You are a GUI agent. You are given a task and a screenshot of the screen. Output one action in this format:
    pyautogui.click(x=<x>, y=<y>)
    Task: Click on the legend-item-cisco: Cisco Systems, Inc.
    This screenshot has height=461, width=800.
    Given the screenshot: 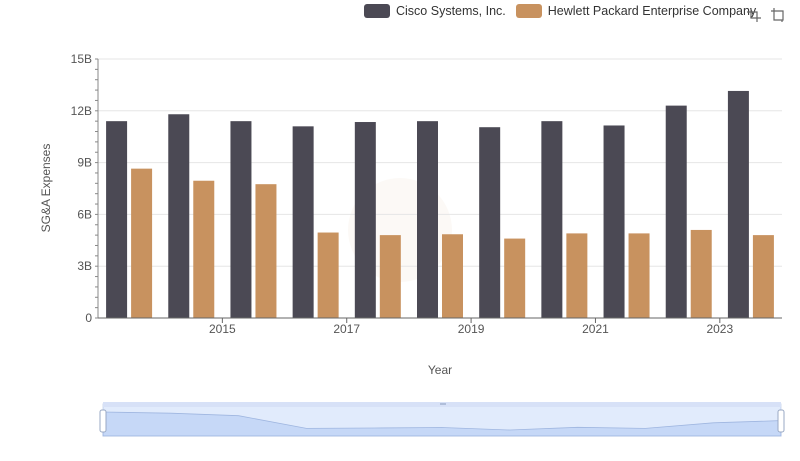 What is the action you would take?
    pyautogui.click(x=435, y=11)
    